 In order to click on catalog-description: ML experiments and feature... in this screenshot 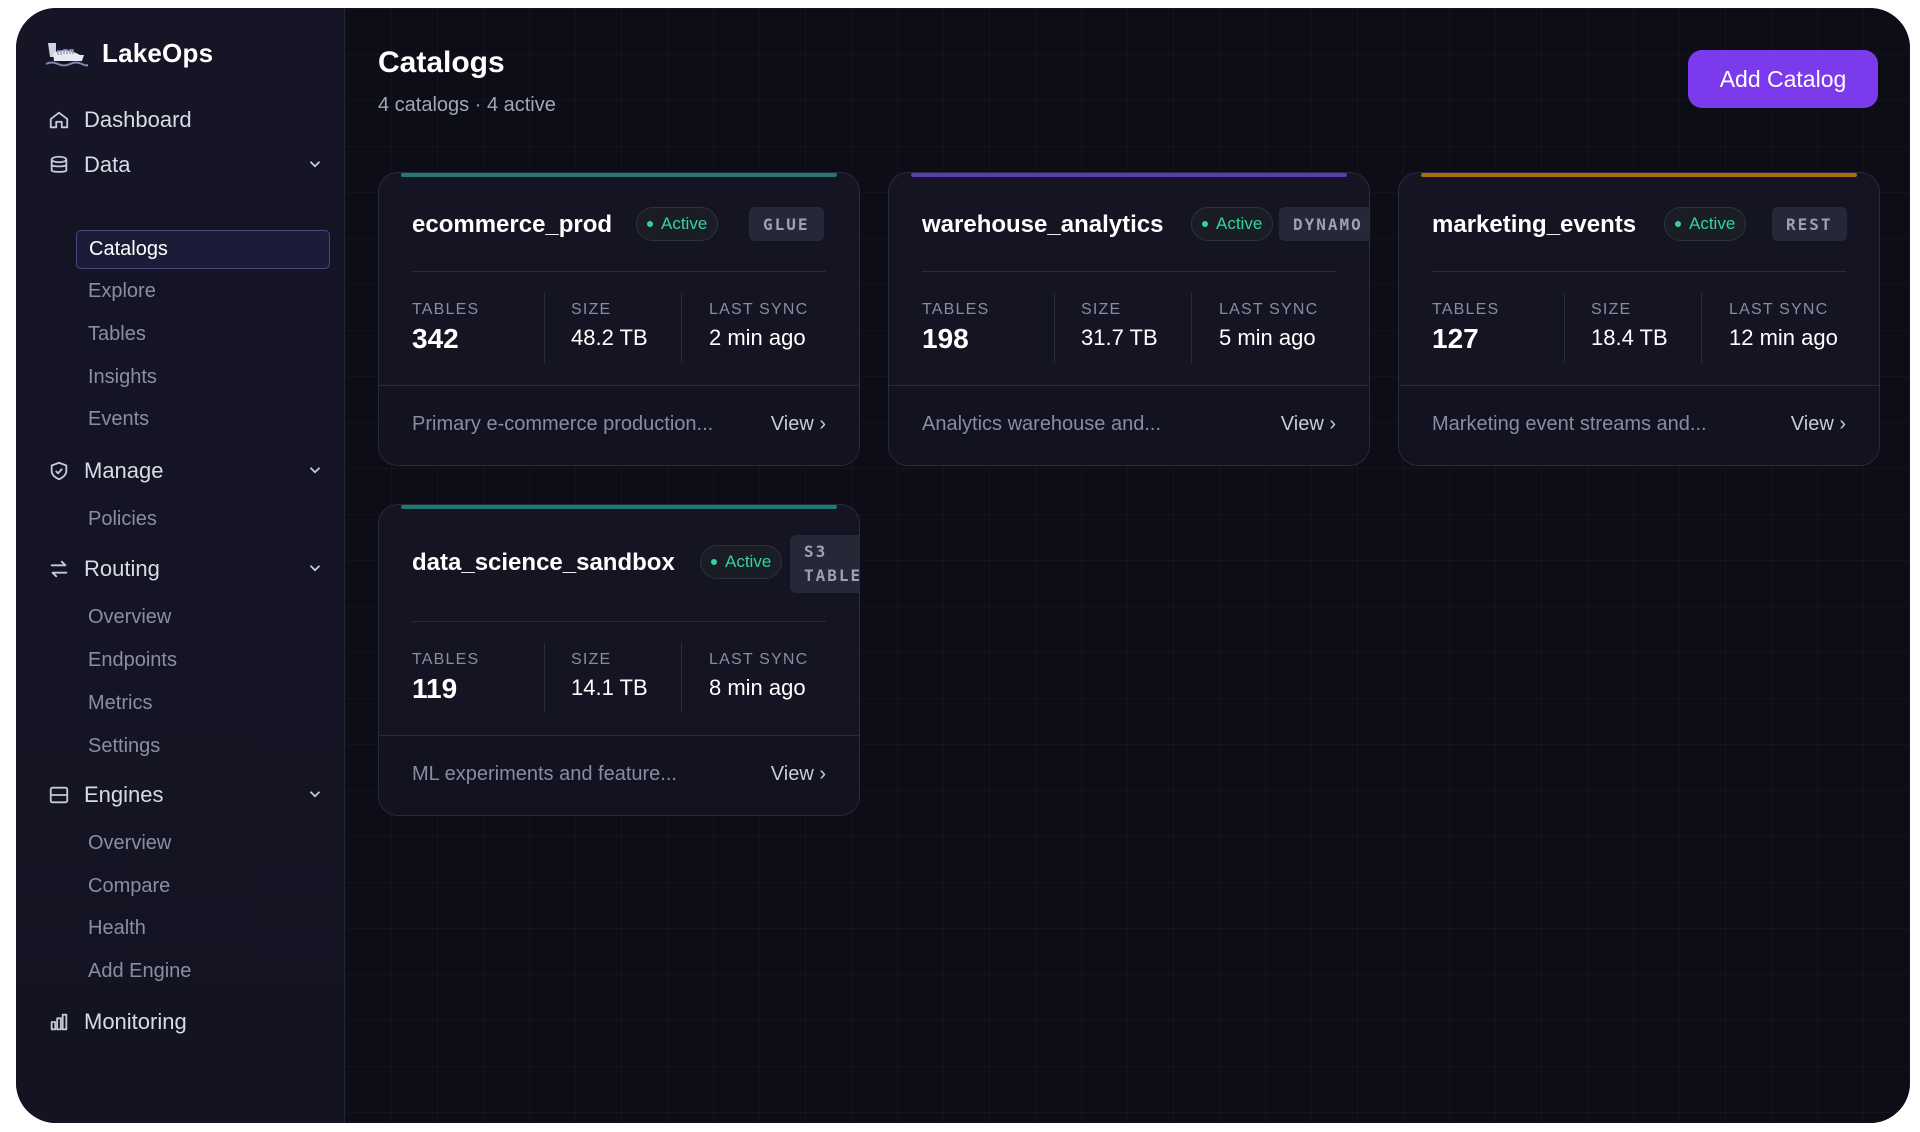, I will do `click(544, 774)`.